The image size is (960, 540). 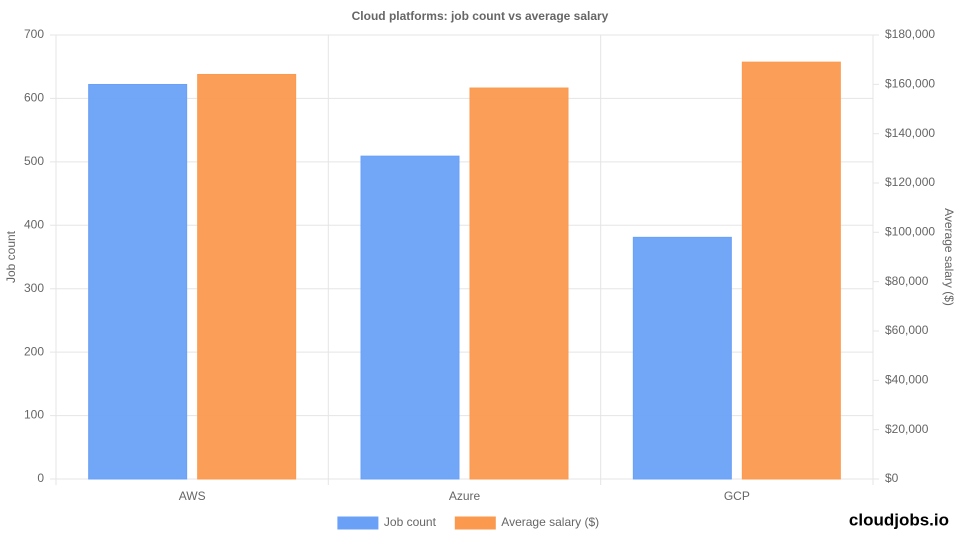 What do you see at coordinates (949, 257) in the screenshot?
I see `y2-axis-title: Average salary ($)` at bounding box center [949, 257].